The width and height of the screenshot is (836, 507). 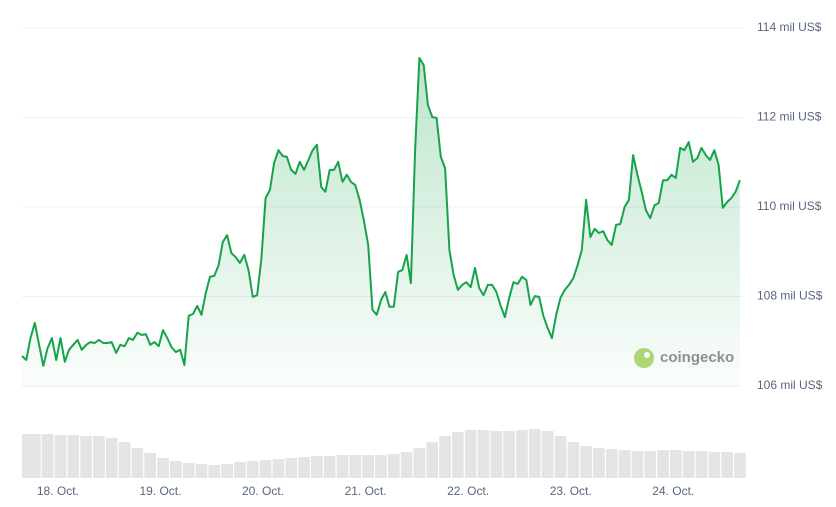 What do you see at coordinates (789, 27) in the screenshot?
I see `y-tick-label: 114 mil US$` at bounding box center [789, 27].